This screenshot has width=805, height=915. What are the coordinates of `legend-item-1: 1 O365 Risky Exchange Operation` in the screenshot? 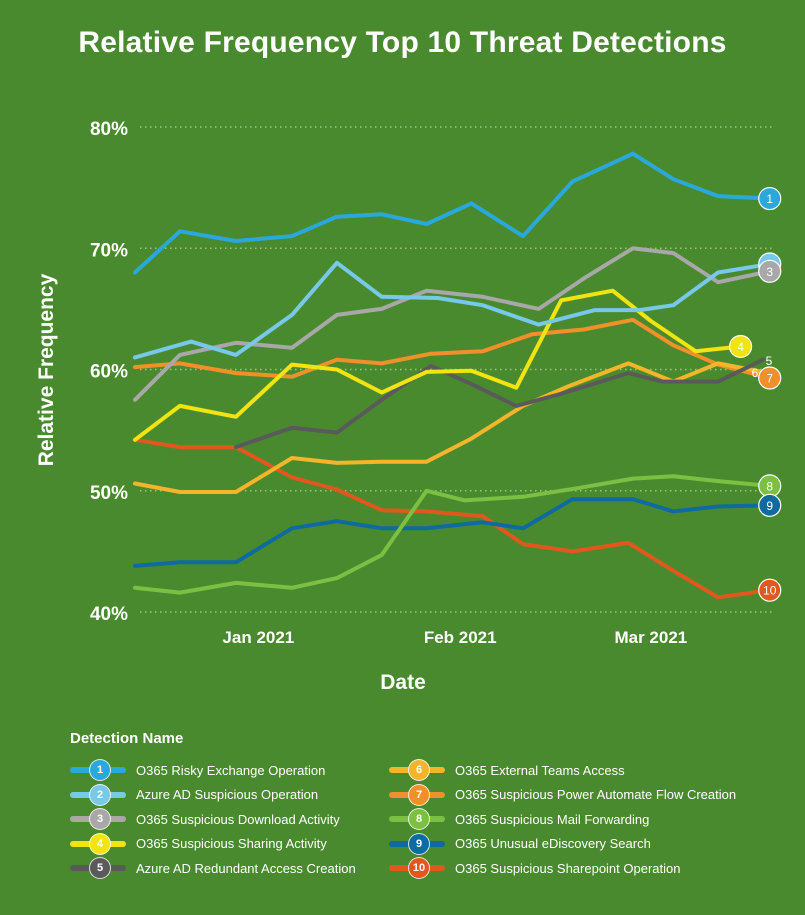 It's located at (213, 770).